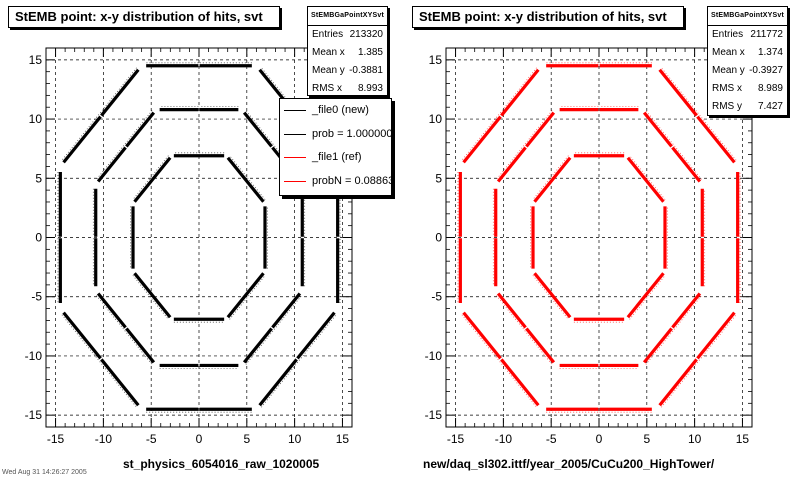  What do you see at coordinates (347, 16) in the screenshot?
I see `left-stats-title: StEMBGaPointXYSvt` at bounding box center [347, 16].